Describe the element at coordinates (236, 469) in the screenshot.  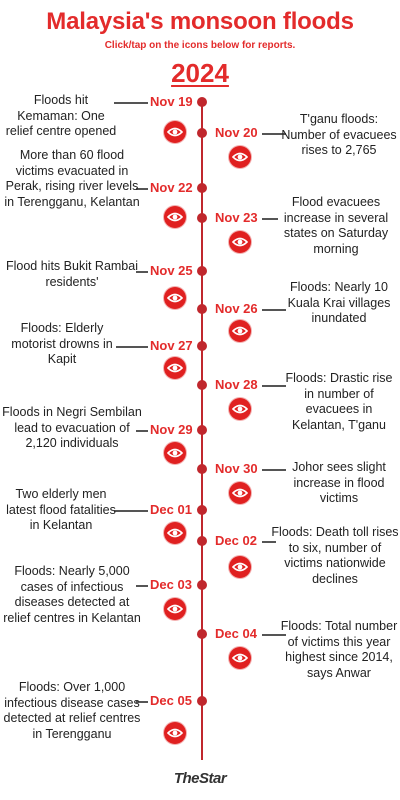
I see `event-date: Nov 30` at that location.